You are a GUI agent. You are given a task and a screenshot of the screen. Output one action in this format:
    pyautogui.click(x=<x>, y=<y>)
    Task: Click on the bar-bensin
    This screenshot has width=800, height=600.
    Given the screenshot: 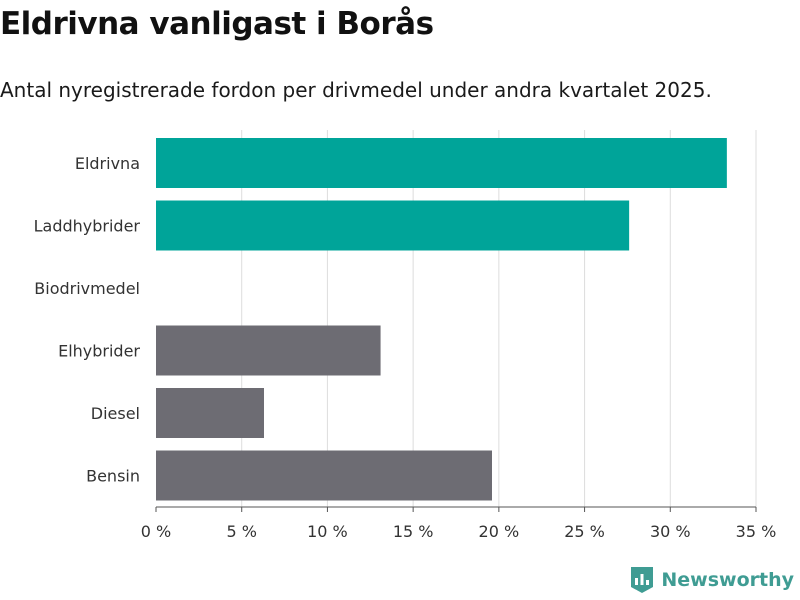 What is the action you would take?
    pyautogui.click(x=324, y=475)
    